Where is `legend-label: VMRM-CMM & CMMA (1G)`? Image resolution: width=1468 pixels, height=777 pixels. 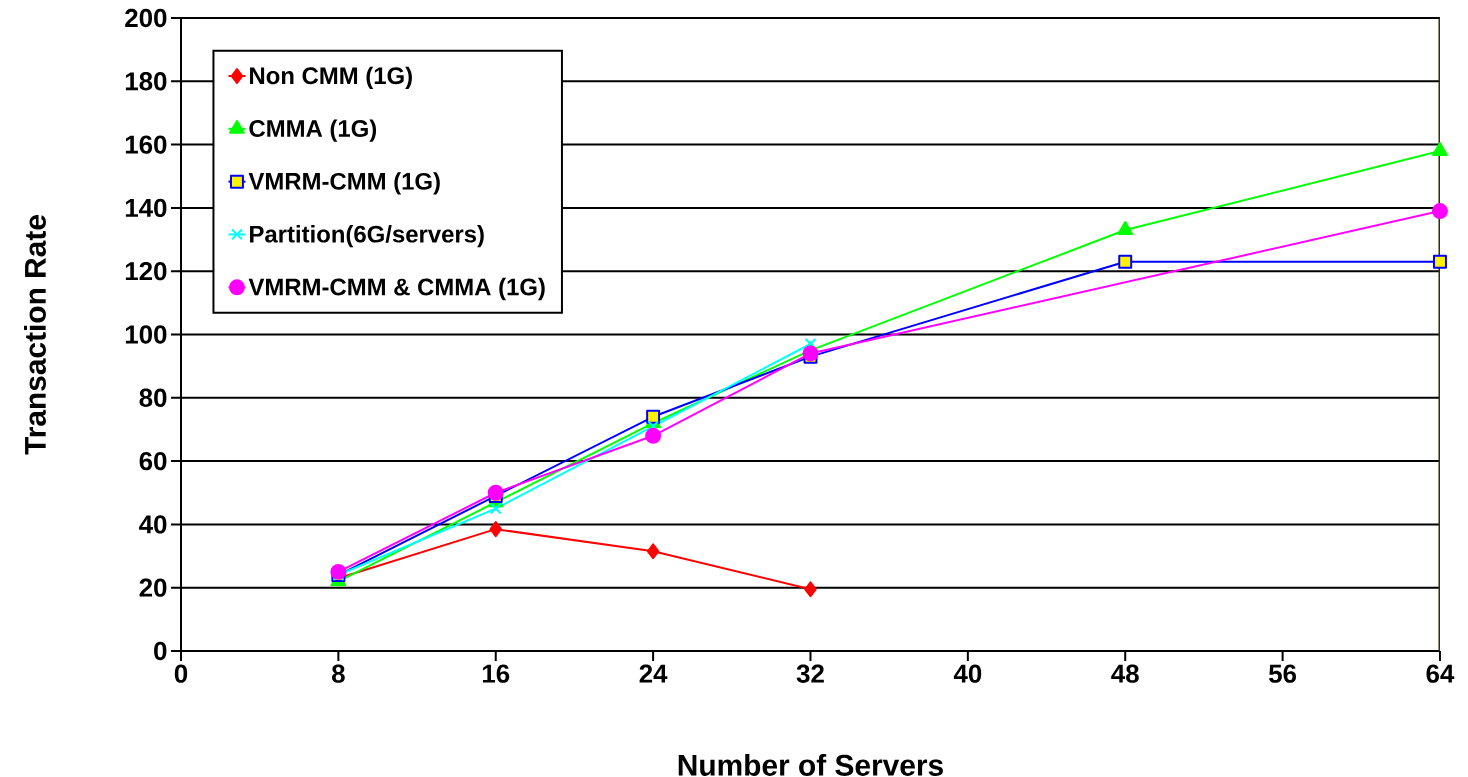
legend-label: VMRM-CMM & CMMA (1G) is located at coordinates (396, 289).